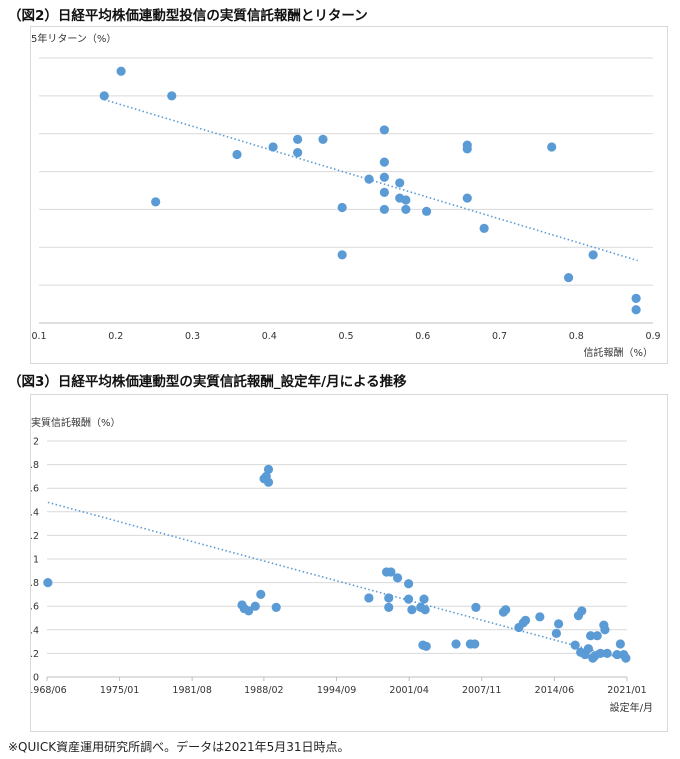 This screenshot has height=759, width=680. I want to click on x-axis-title: 設定年/月, so click(631, 707).